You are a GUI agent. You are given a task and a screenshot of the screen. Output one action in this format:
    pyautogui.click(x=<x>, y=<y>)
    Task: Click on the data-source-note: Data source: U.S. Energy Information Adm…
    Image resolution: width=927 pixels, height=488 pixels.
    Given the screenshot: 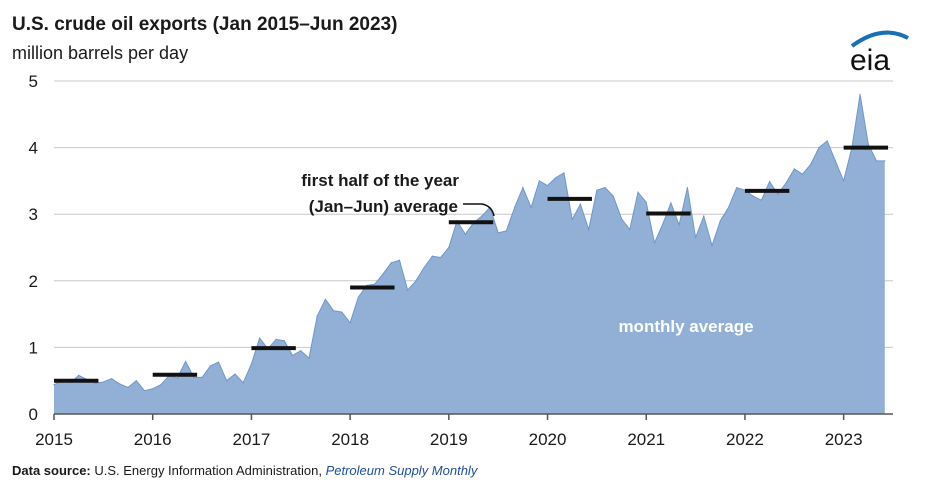 What is the action you would take?
    pyautogui.click(x=244, y=470)
    